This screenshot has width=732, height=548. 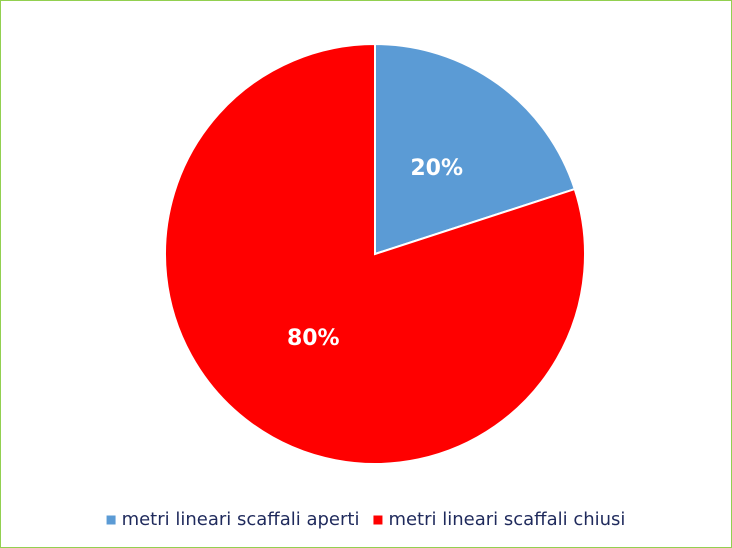 What do you see at coordinates (241, 519) in the screenshot?
I see `legend-label: metri lineari scaffali aperti` at bounding box center [241, 519].